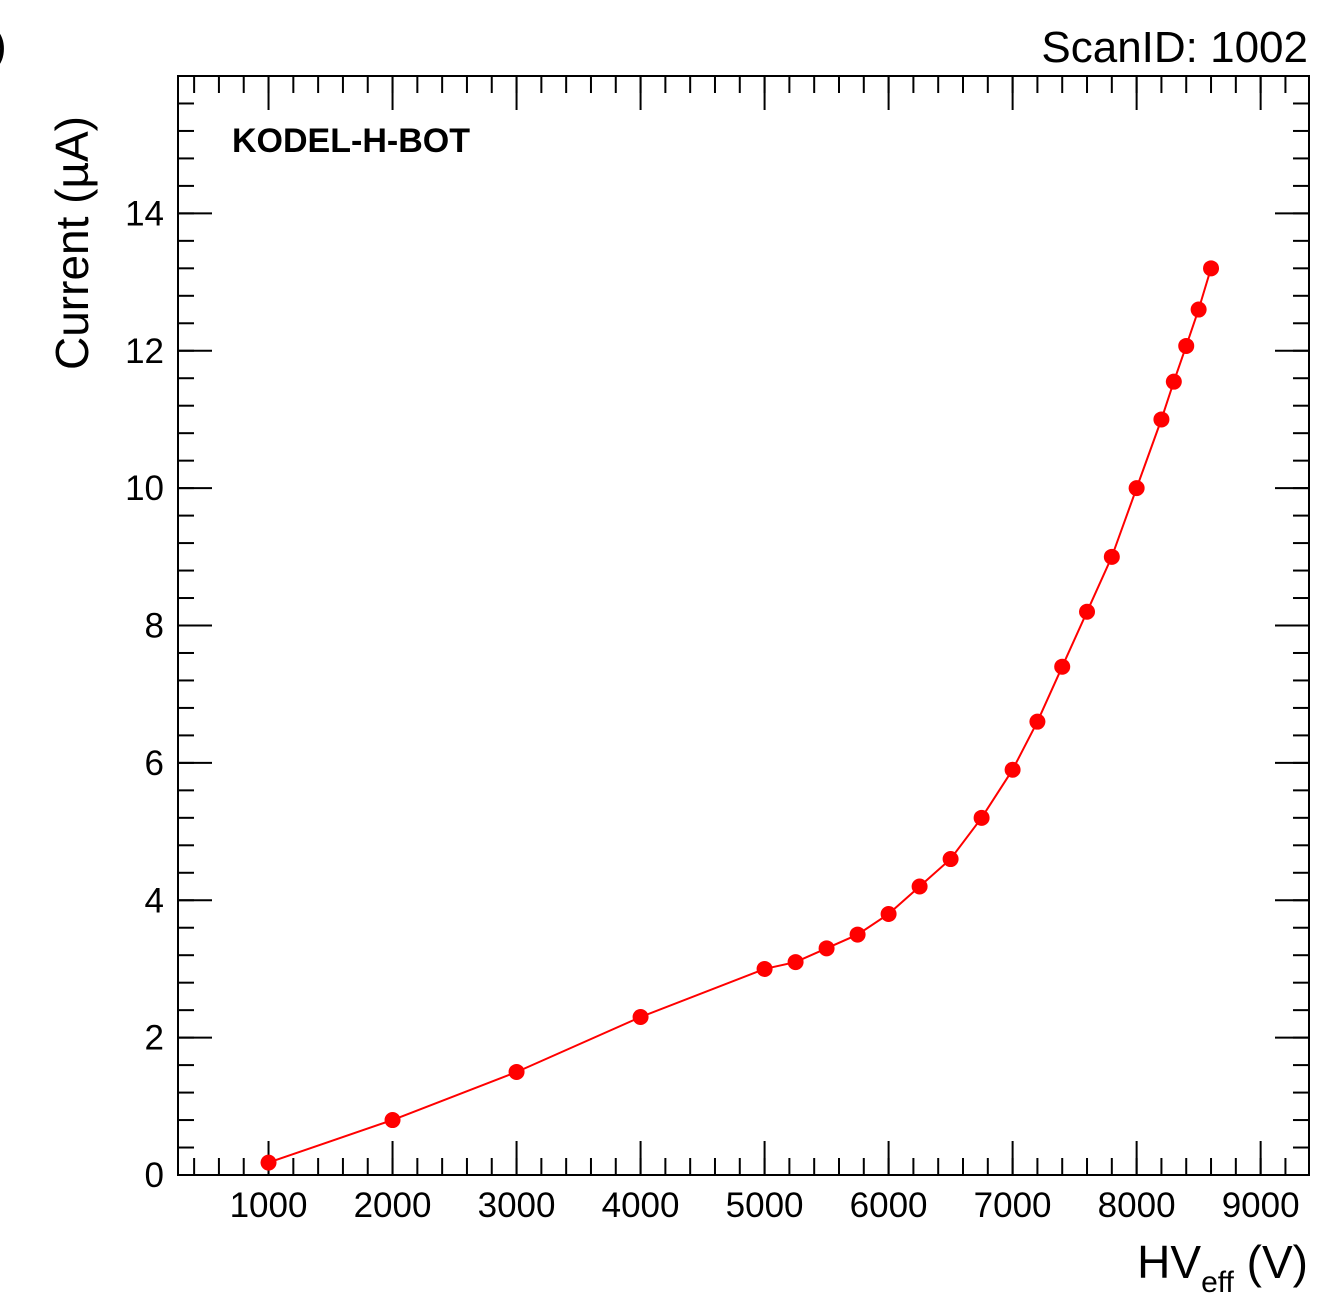  What do you see at coordinates (144, 213) in the screenshot?
I see `y-tick-label: 14` at bounding box center [144, 213].